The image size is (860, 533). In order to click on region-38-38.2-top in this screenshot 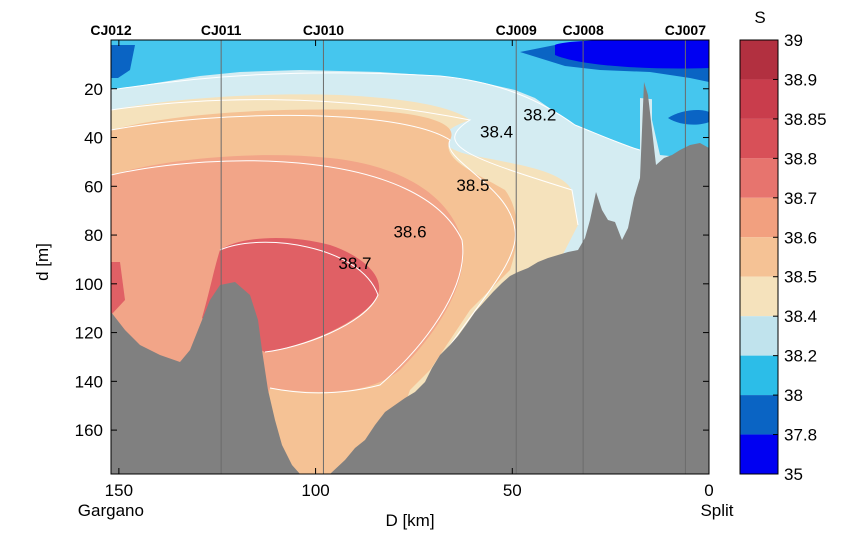, I will do `click(410, 95)`.